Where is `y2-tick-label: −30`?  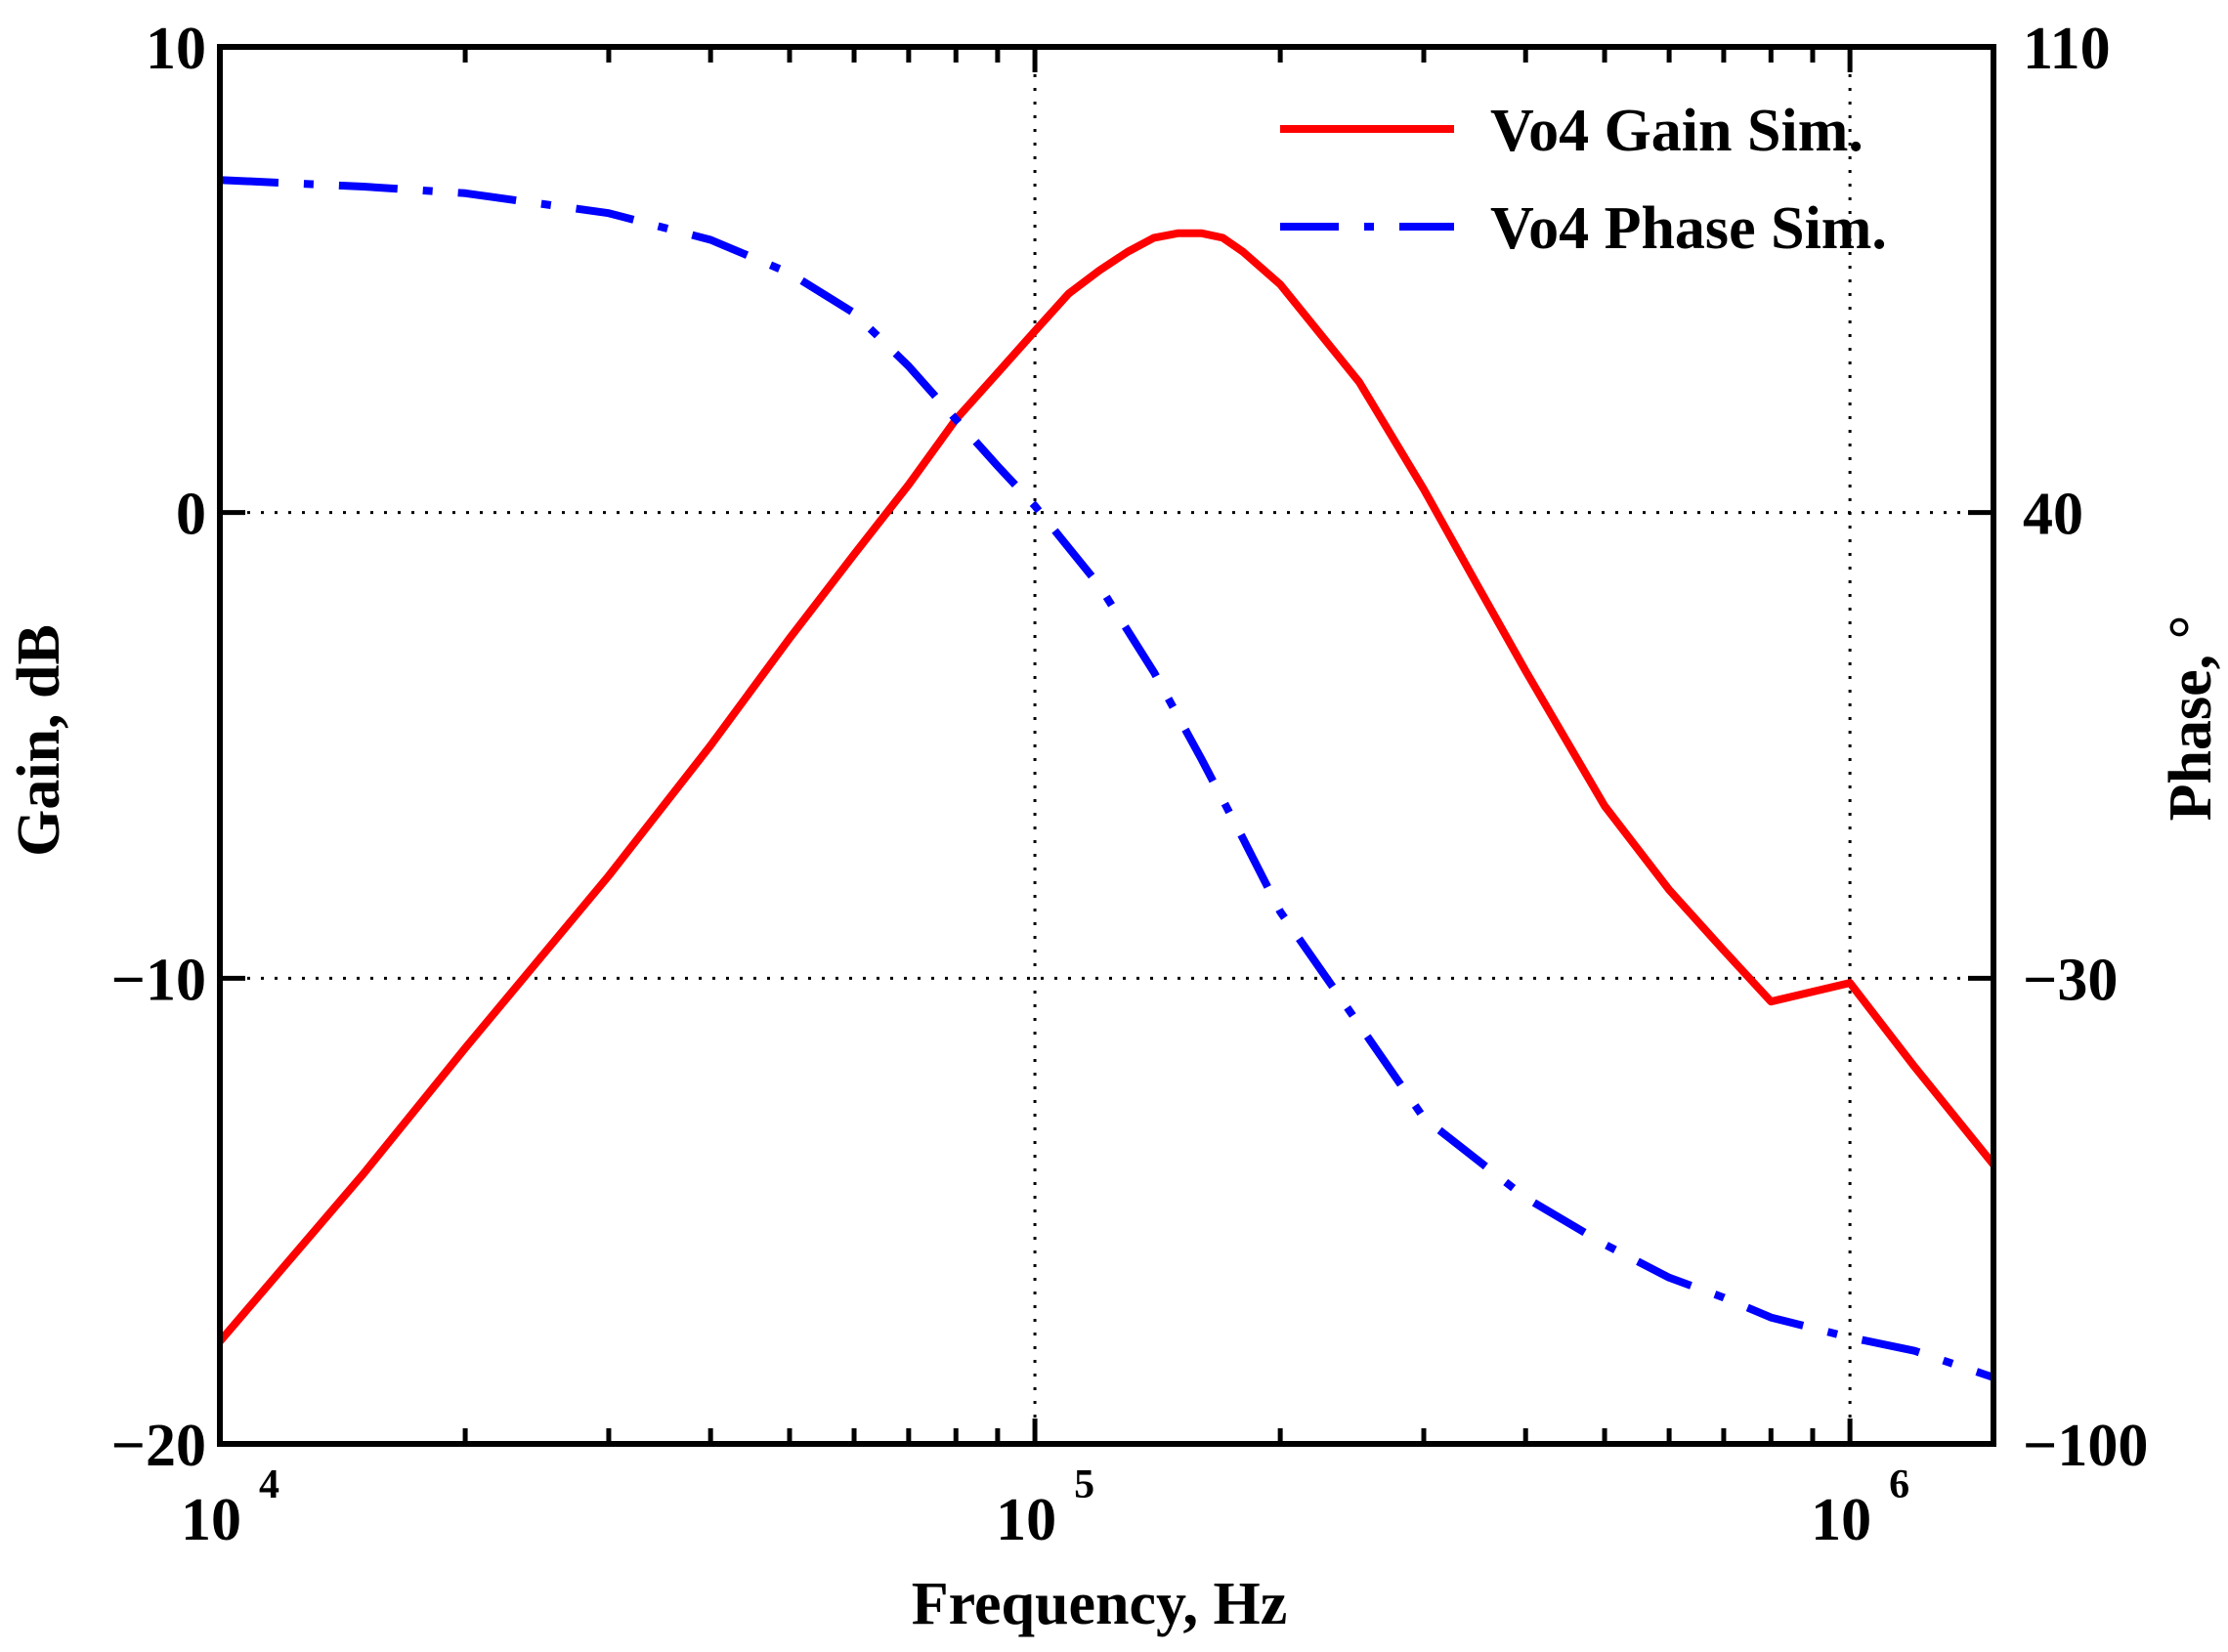 y2-tick-label: −30 is located at coordinates (2071, 980).